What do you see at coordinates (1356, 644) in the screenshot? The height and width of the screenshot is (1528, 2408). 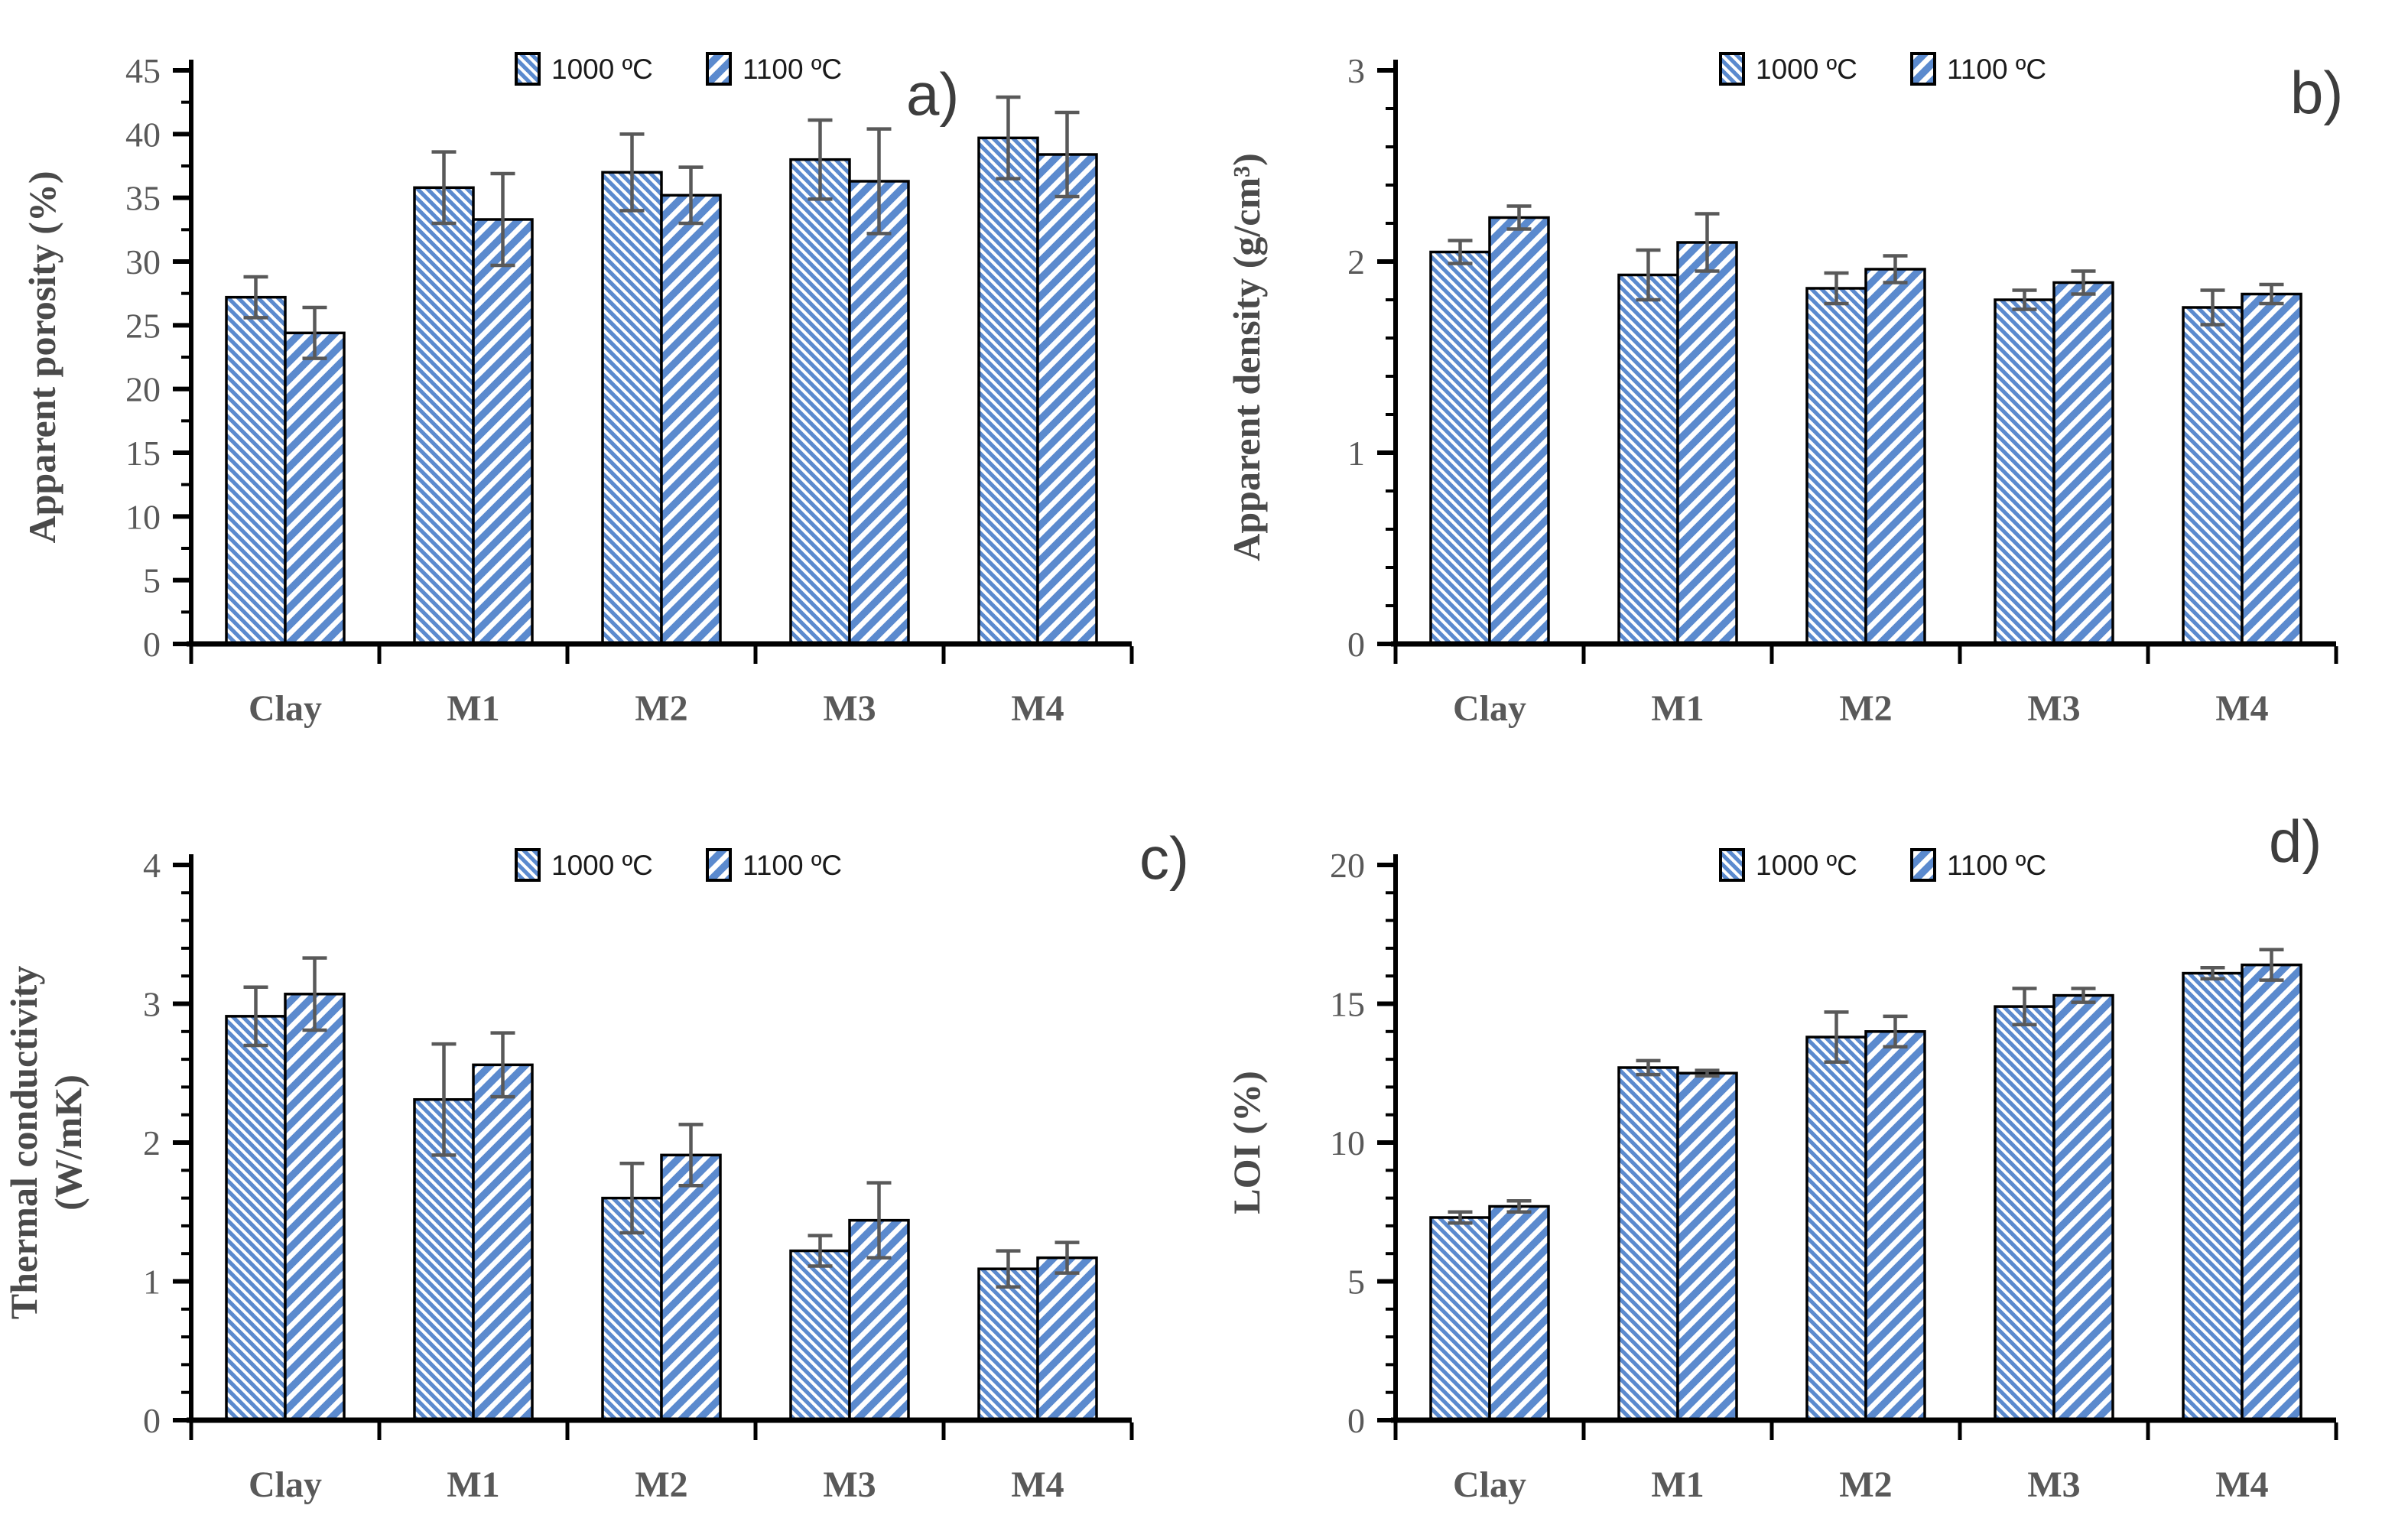 I see `y-tick-label: 0` at bounding box center [1356, 644].